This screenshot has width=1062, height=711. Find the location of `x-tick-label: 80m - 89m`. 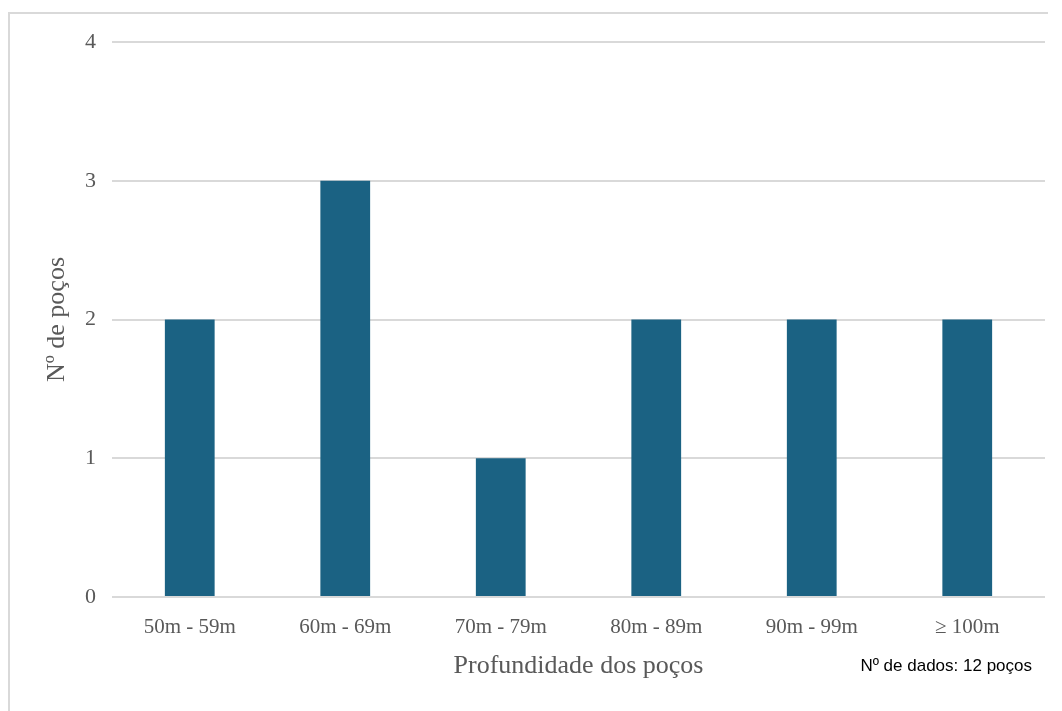

x-tick-label: 80m - 89m is located at coordinates (656, 626).